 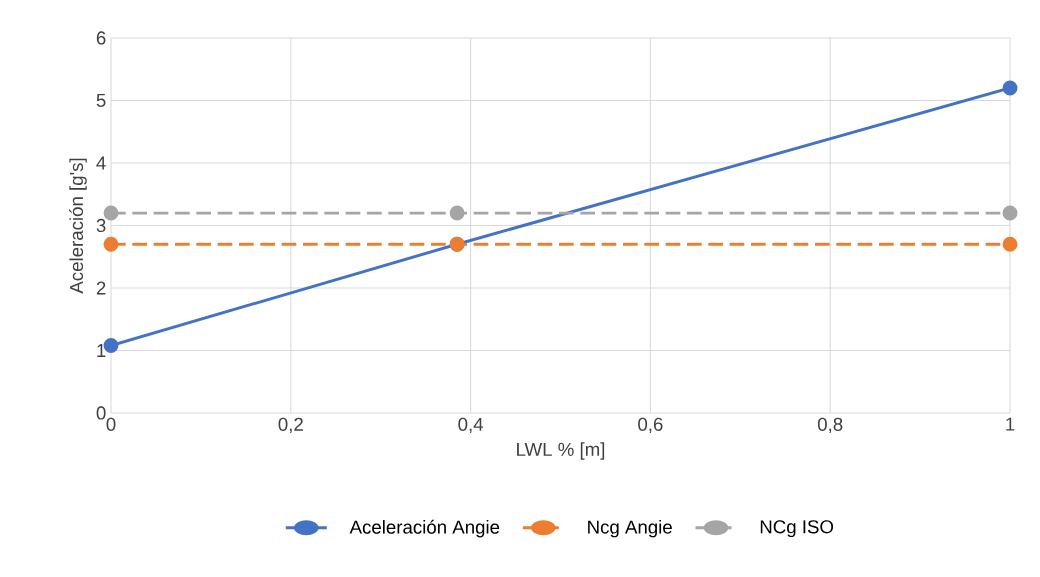 What do you see at coordinates (101, 350) in the screenshot?
I see `y-tick-label: 1` at bounding box center [101, 350].